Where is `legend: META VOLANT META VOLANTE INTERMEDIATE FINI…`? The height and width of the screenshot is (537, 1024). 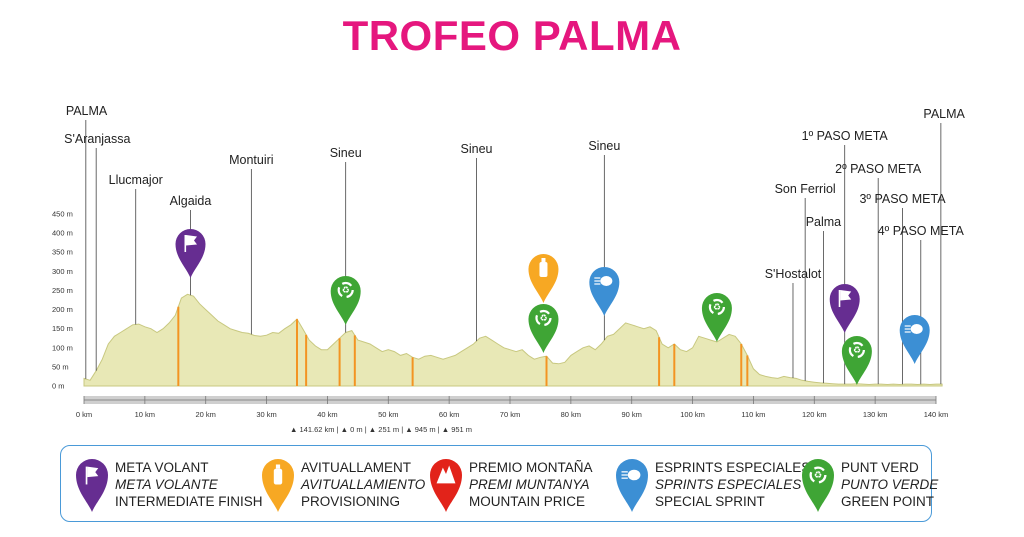
legend: META VOLANT META VOLANTE INTERMEDIATE FINI… is located at coordinates (499, 483).